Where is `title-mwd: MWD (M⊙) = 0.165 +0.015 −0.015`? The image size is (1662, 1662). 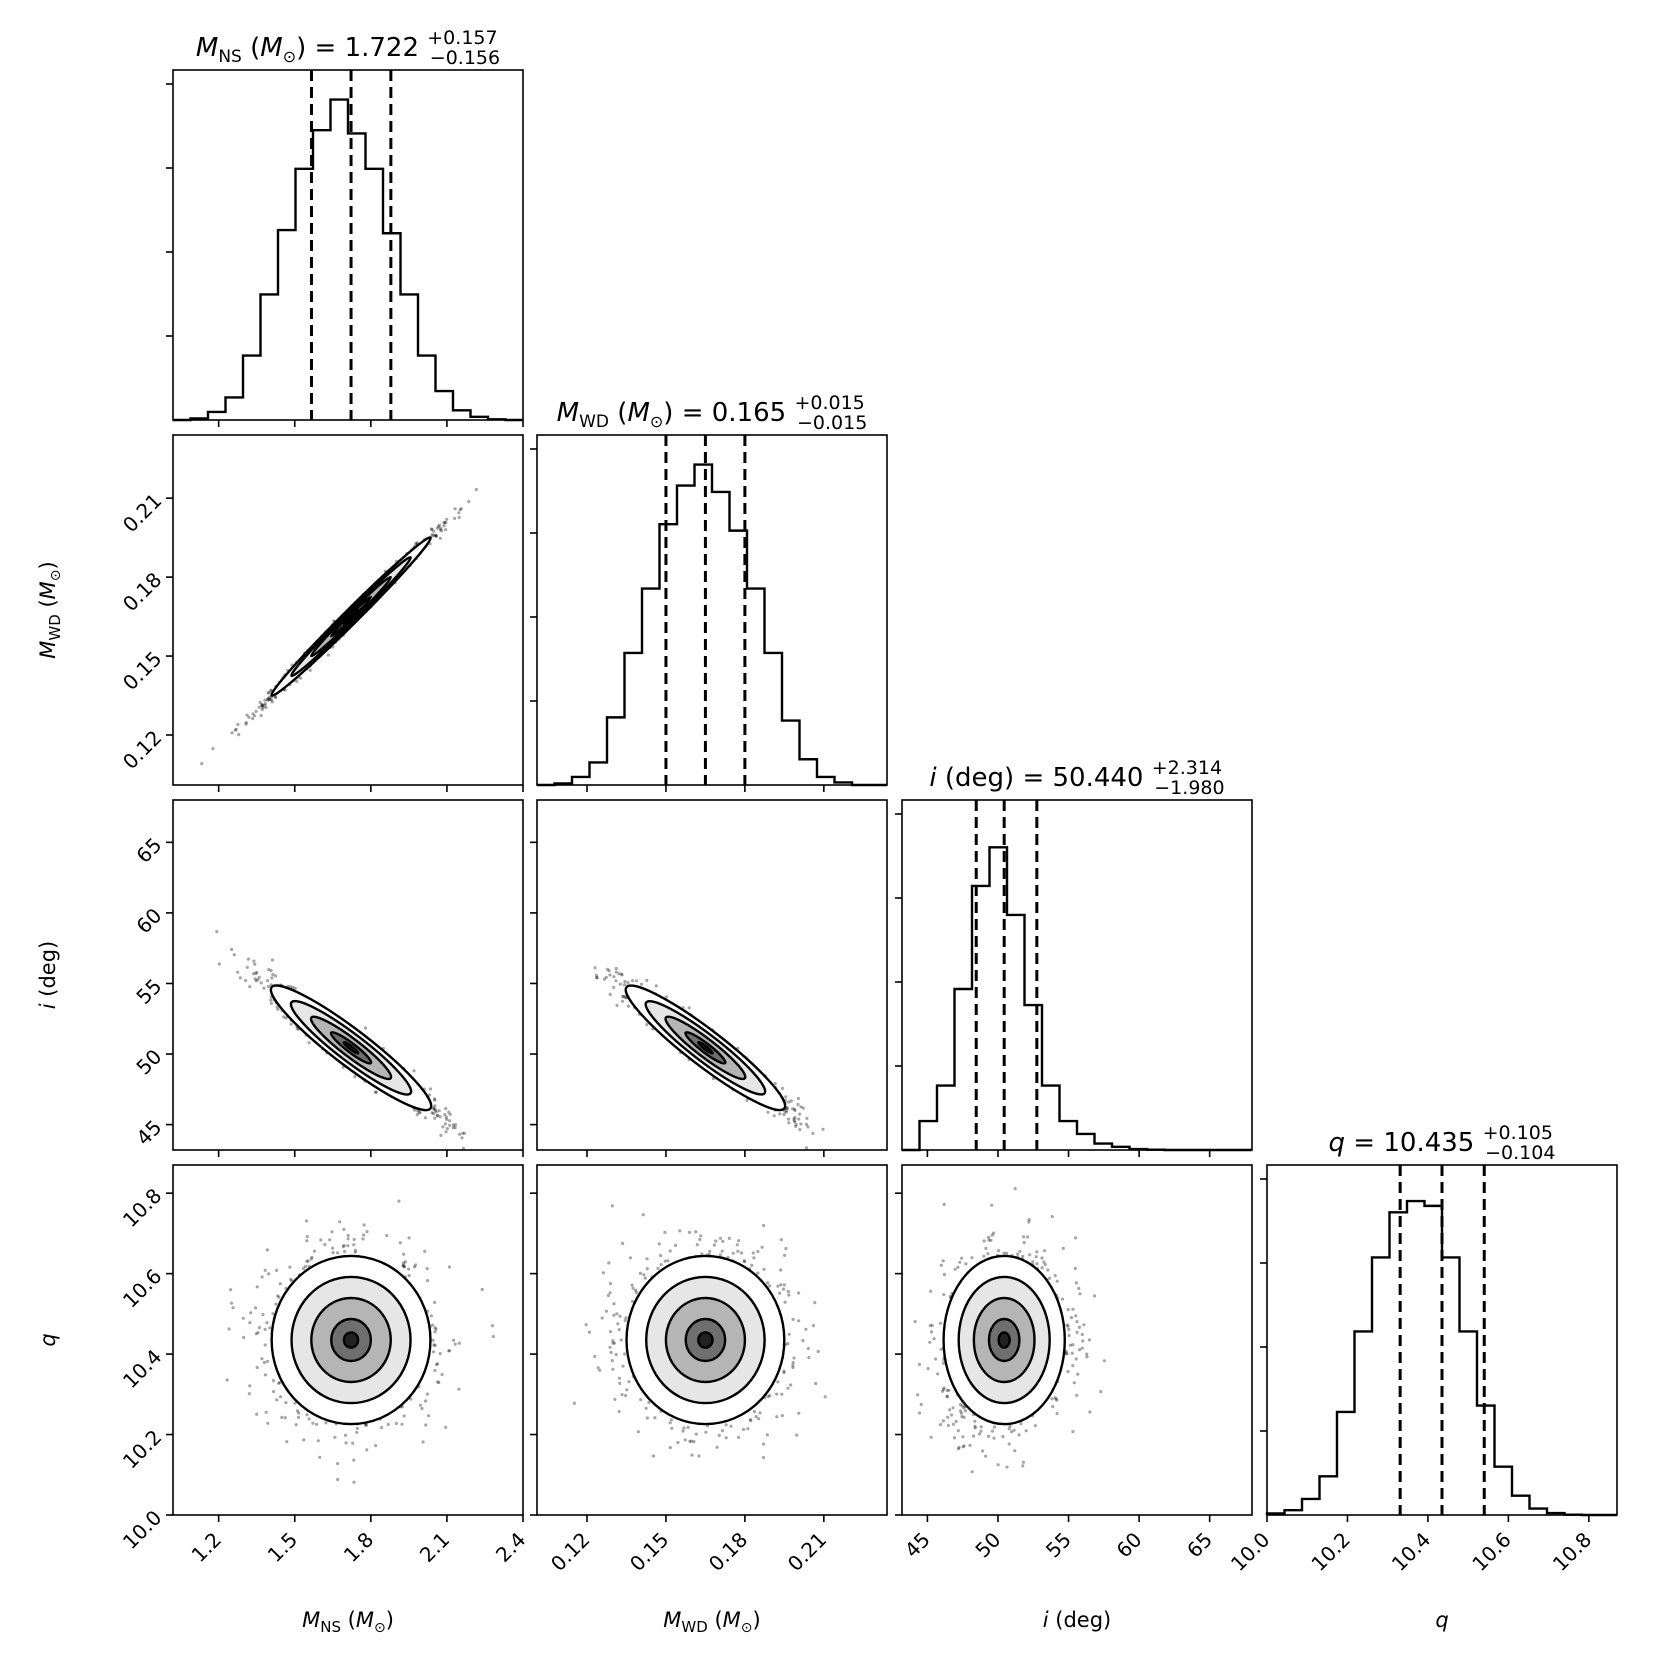 title-mwd: MWD (M⊙) = 0.165 +0.015 −0.015 is located at coordinates (712, 413).